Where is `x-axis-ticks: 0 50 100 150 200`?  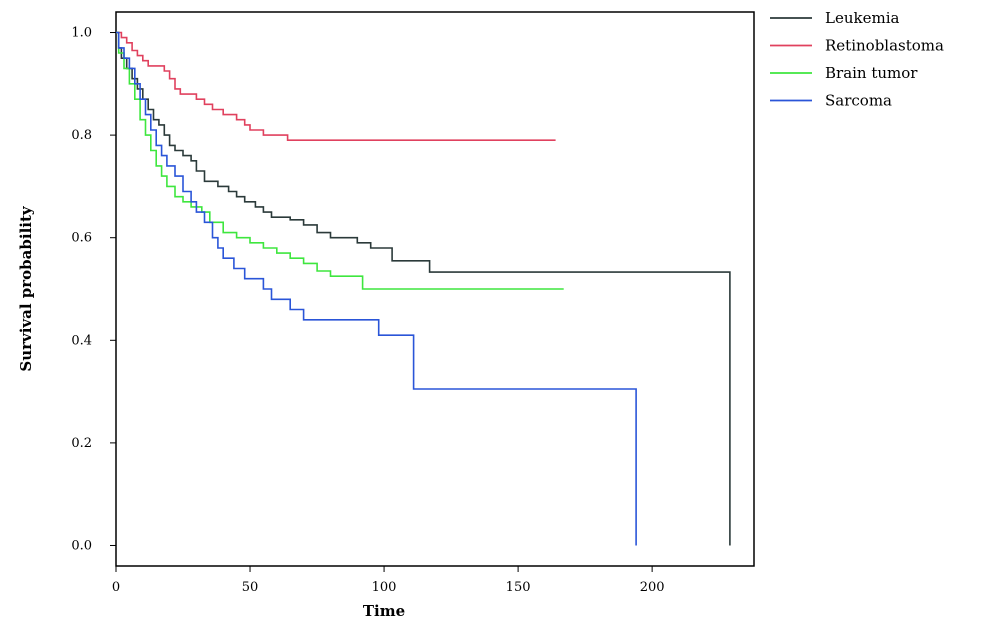 x-axis-ticks: 0 50 100 150 200 is located at coordinates (388, 580).